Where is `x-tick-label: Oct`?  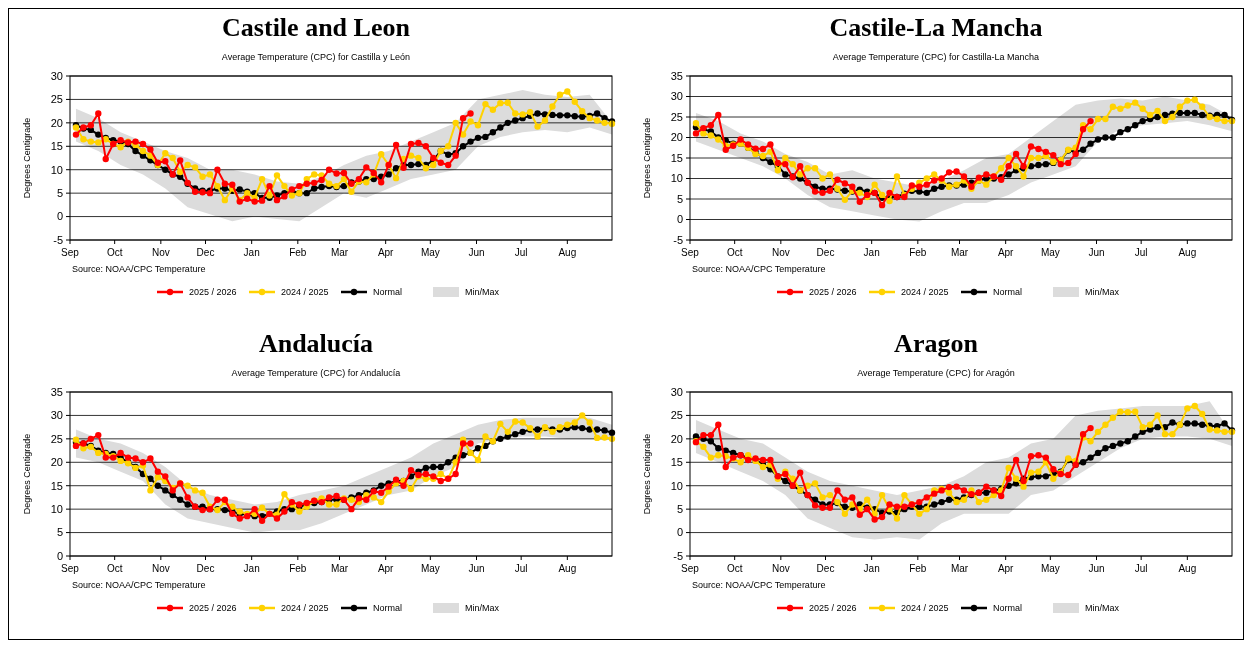
x-tick-label: Oct is located at coordinates (114, 568).